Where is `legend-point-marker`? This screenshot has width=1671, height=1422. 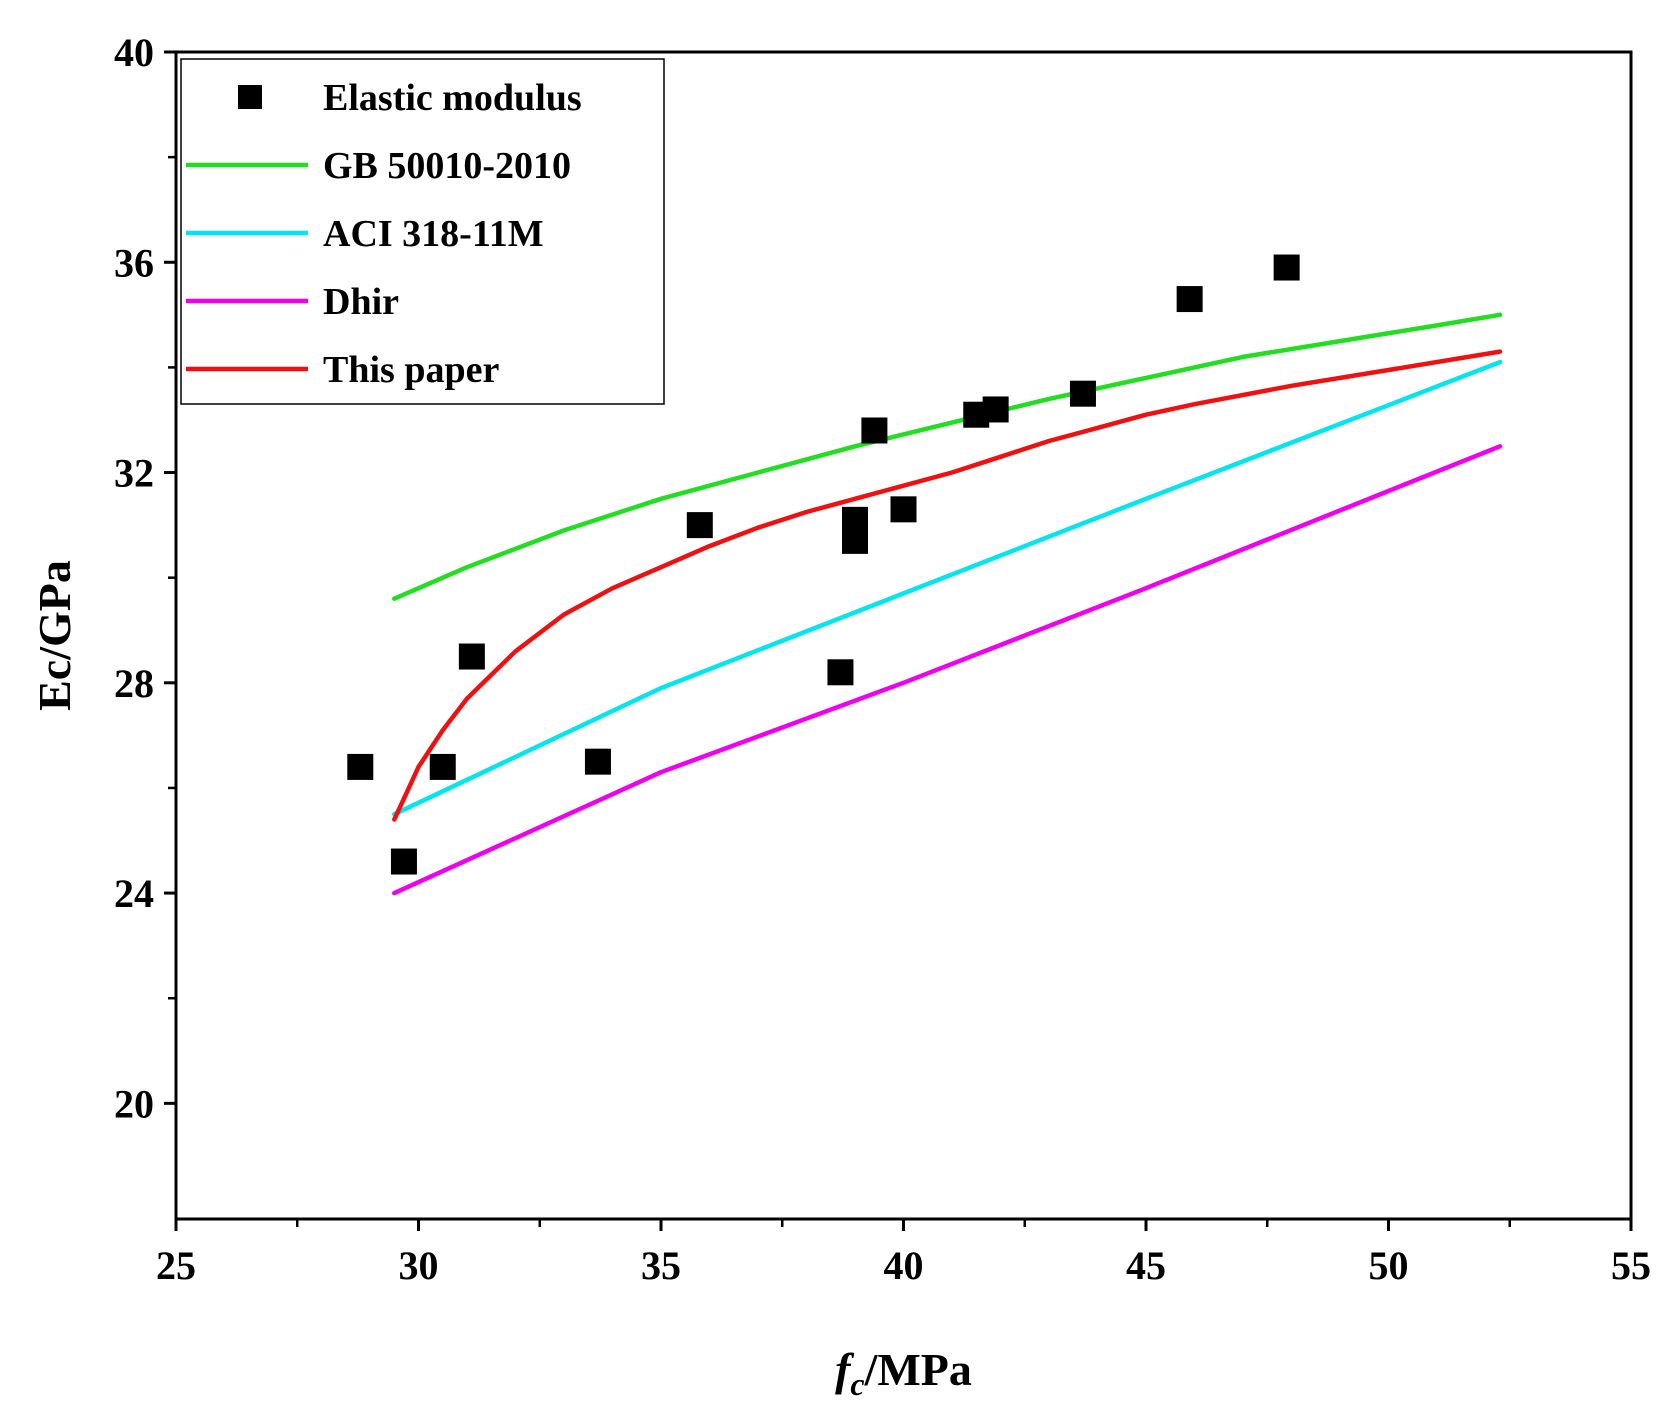 legend-point-marker is located at coordinates (250, 97).